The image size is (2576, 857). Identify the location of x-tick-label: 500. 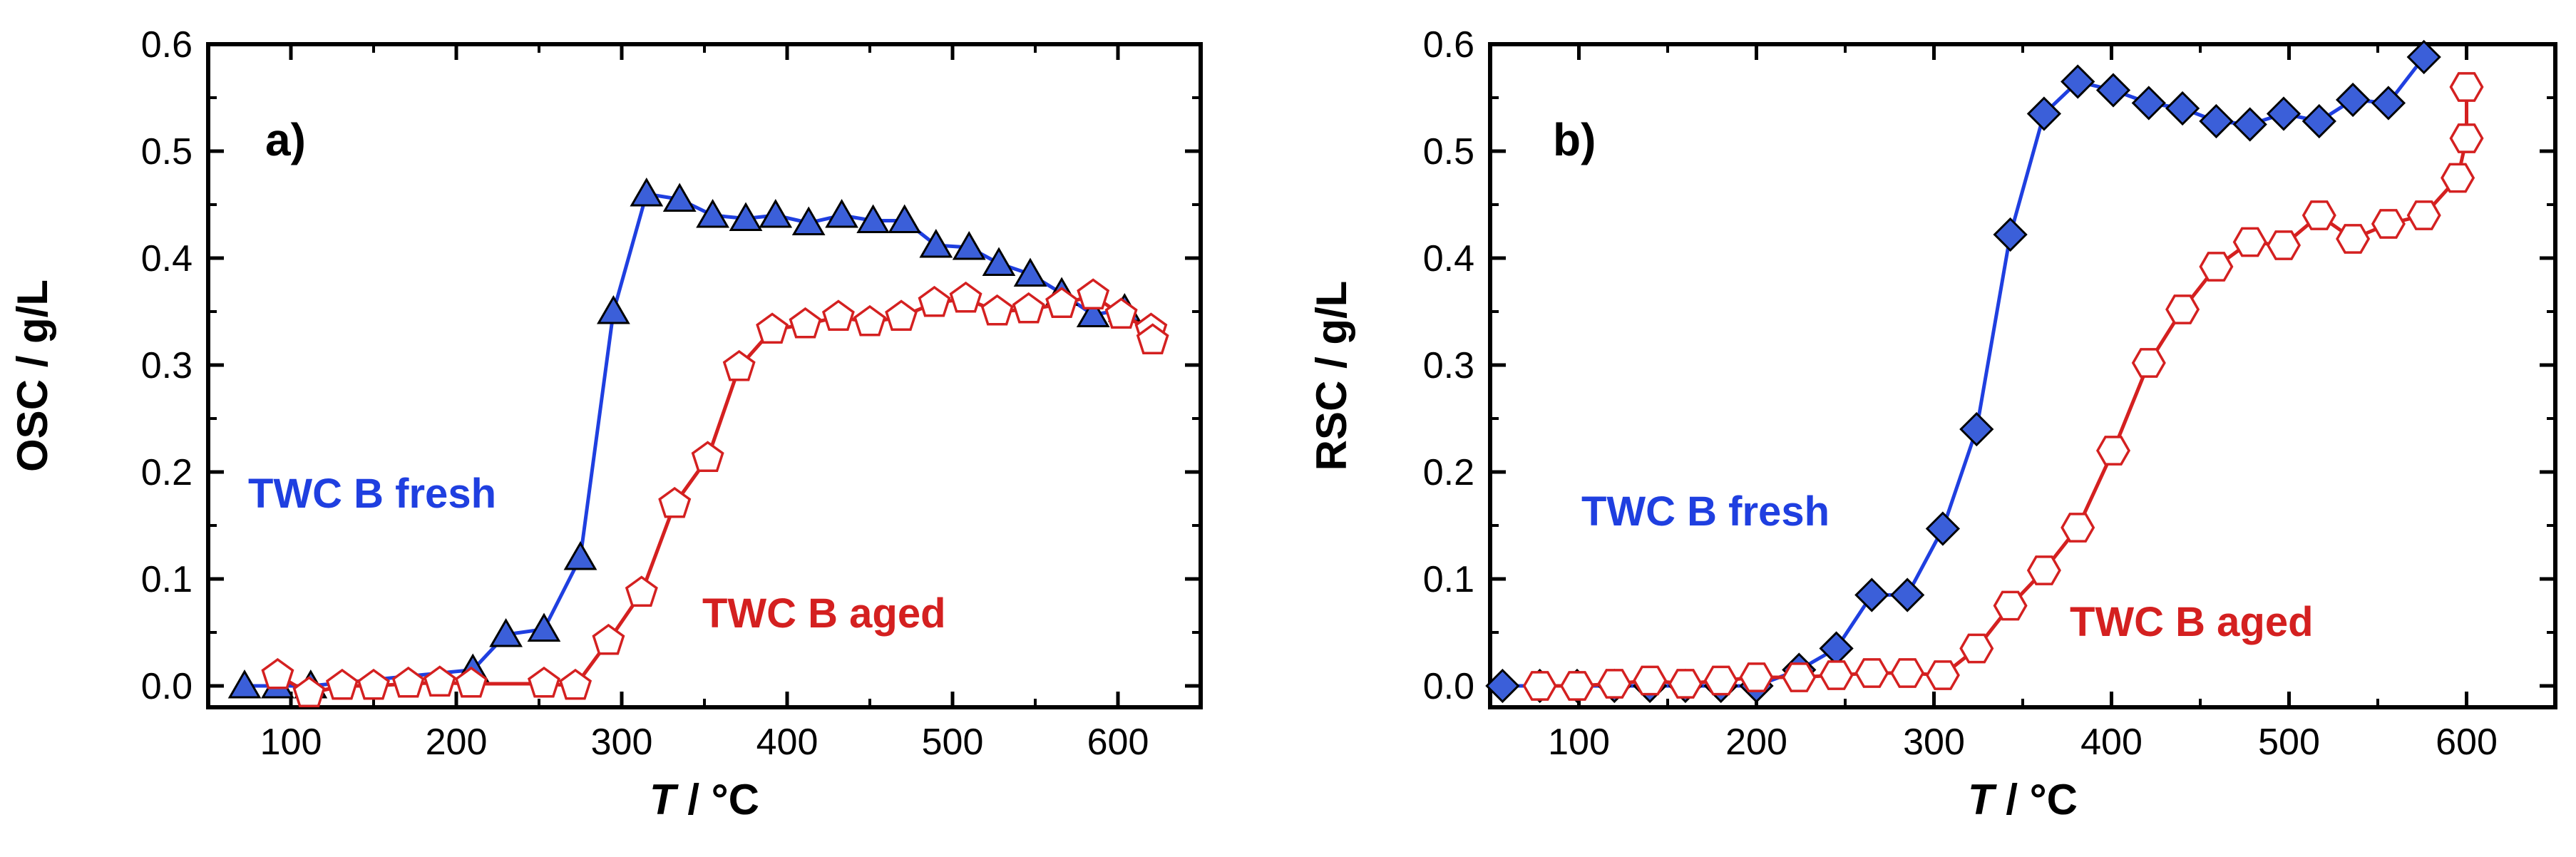
(2289, 742).